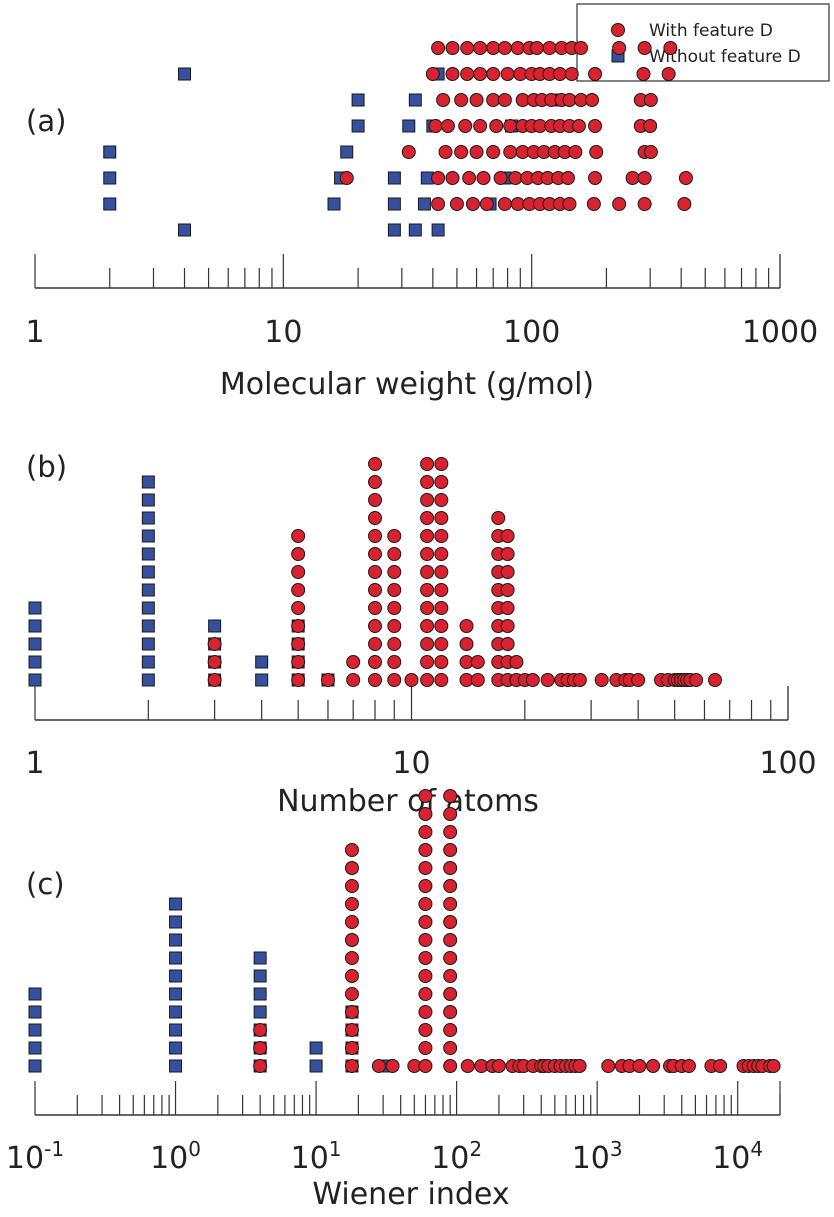 The width and height of the screenshot is (834, 1217). Describe the element at coordinates (711, 31) in the screenshot. I see `legend-label-with-feature-d: With feature D` at that location.